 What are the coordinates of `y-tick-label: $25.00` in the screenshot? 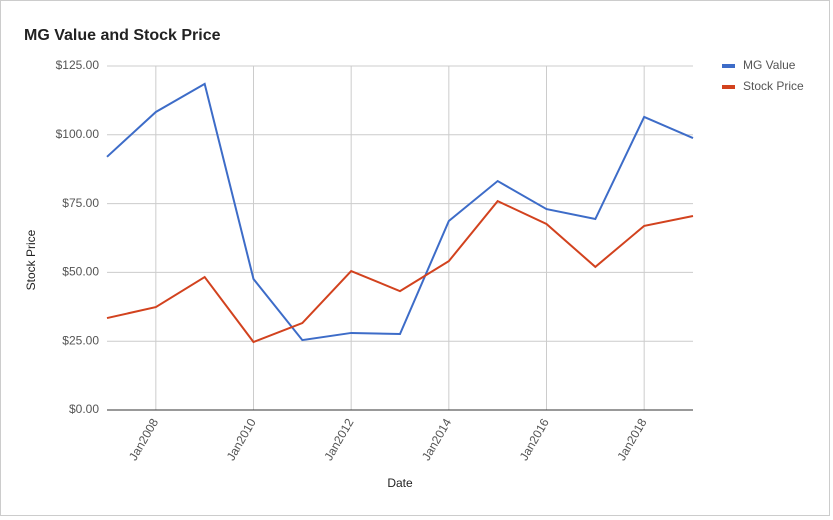 It's located at (80, 340).